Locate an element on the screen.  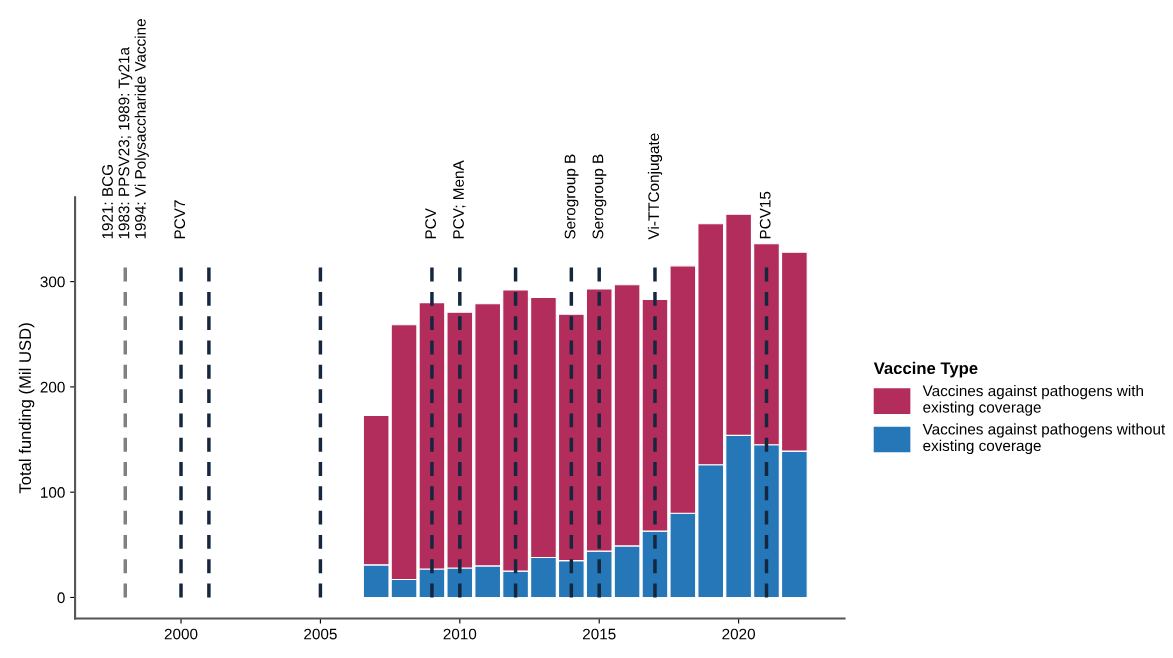
x-tick-label: 2020 is located at coordinates (739, 634).